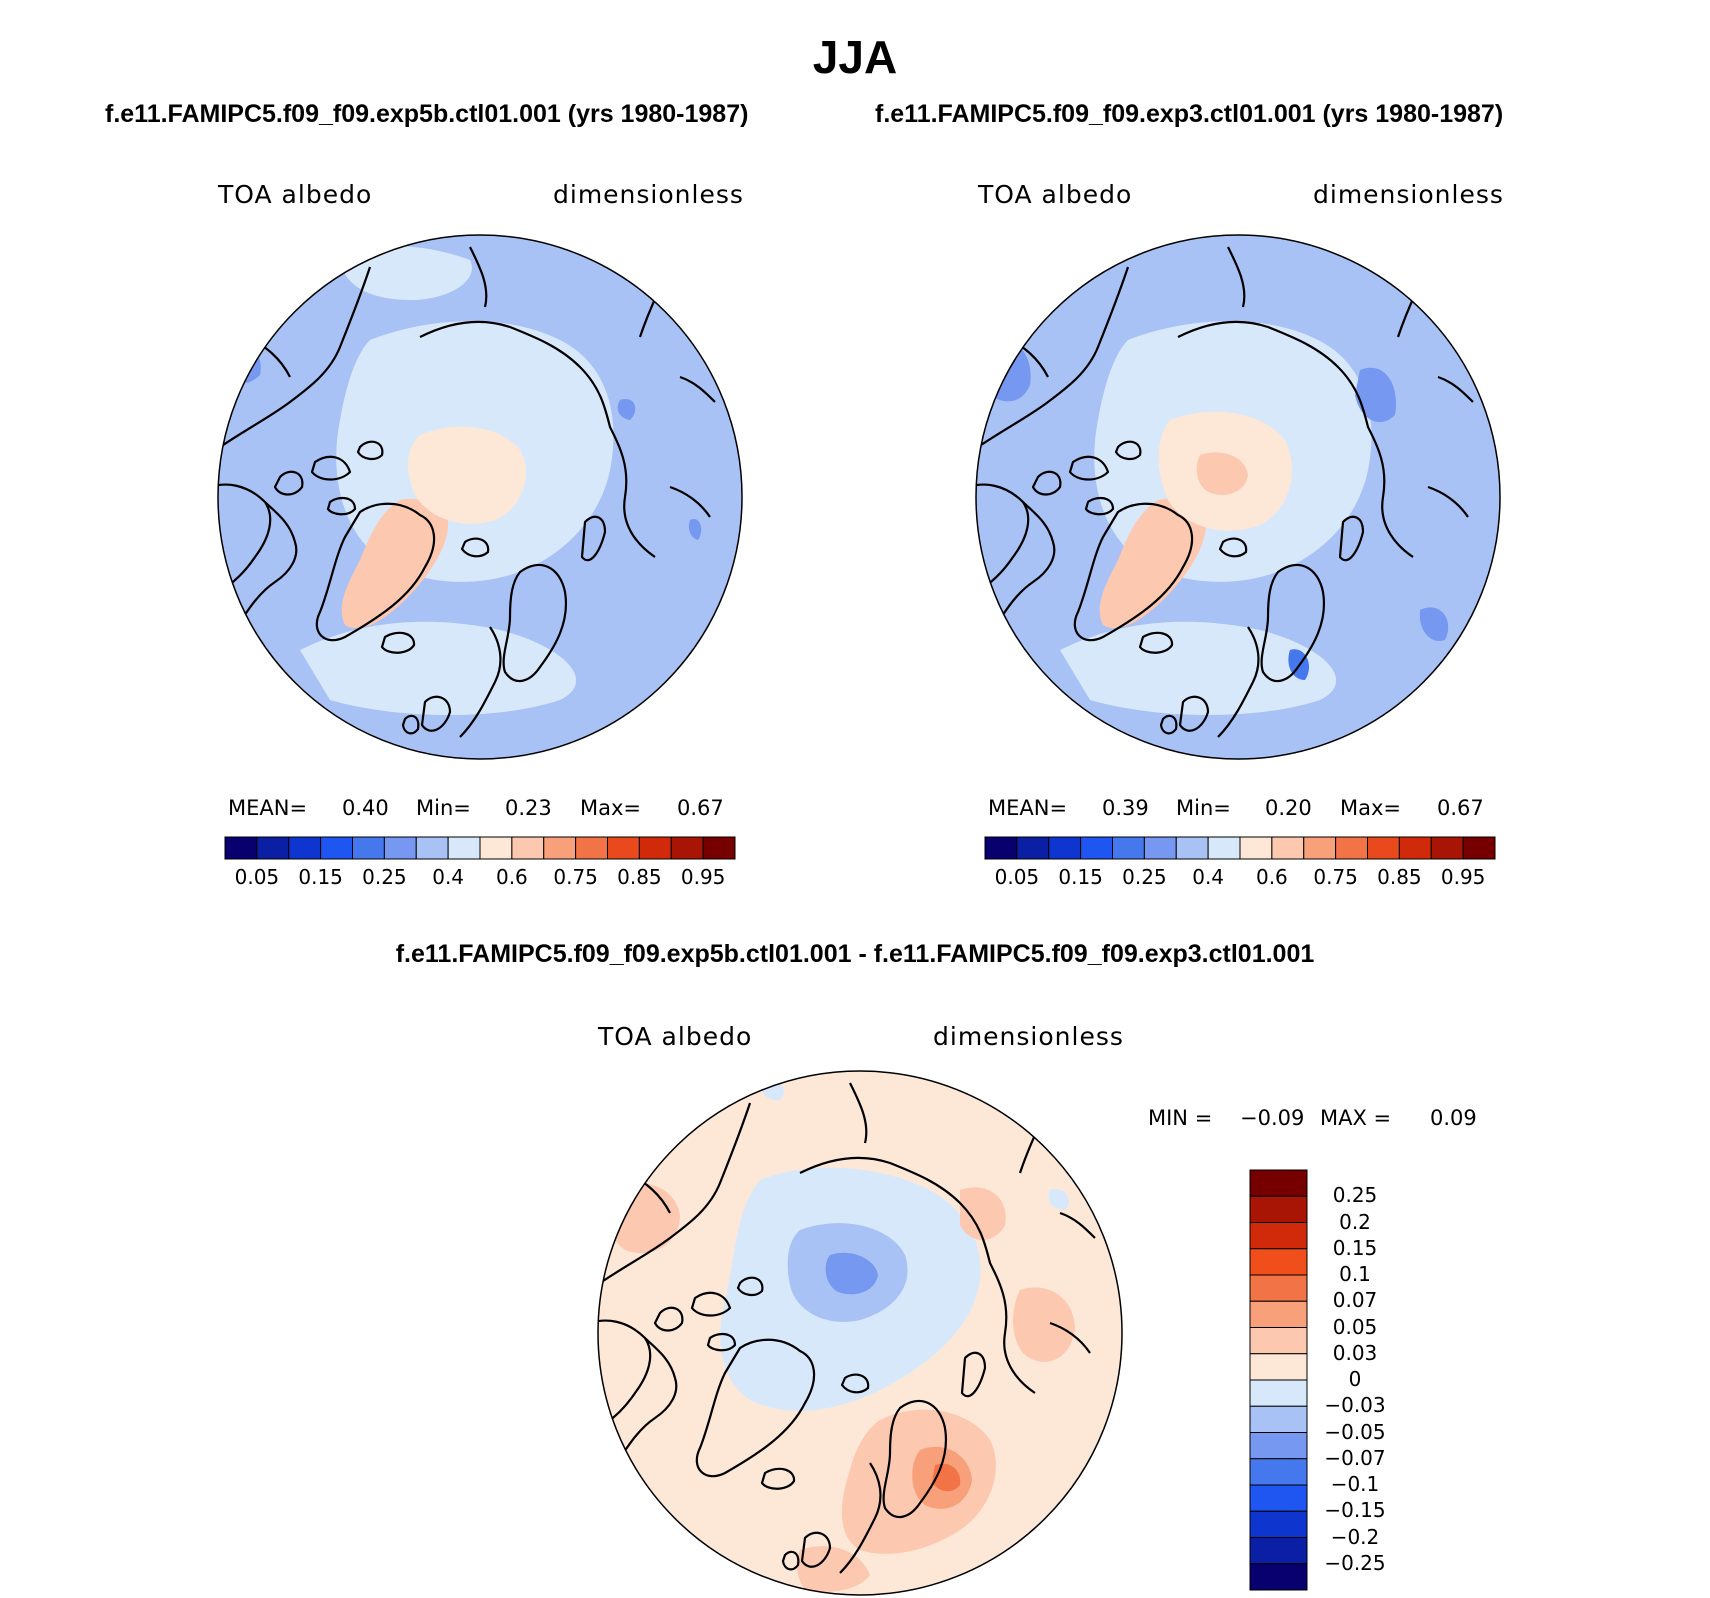  I want to click on diff-min-label: MIN =, so click(1180, 1118).